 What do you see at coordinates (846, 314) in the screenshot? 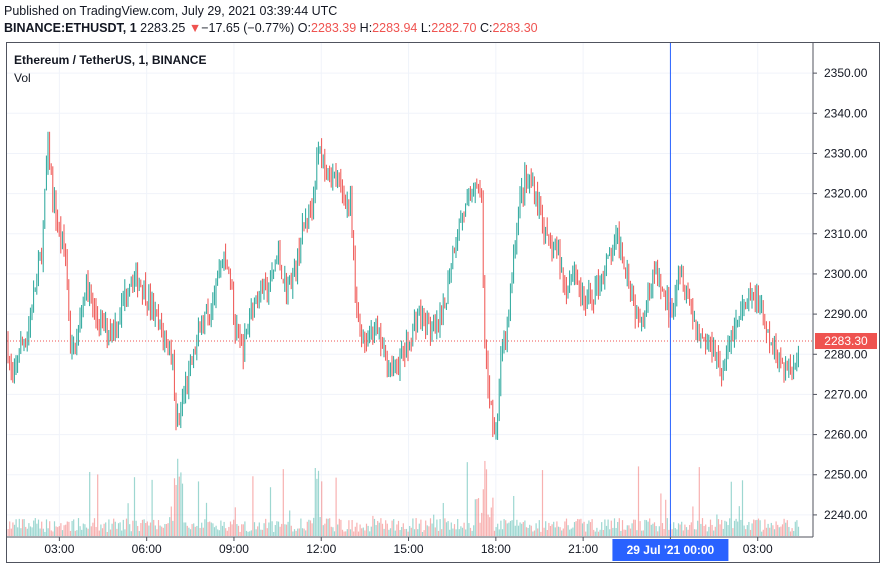
I see `y-tick-label: 2290.00` at bounding box center [846, 314].